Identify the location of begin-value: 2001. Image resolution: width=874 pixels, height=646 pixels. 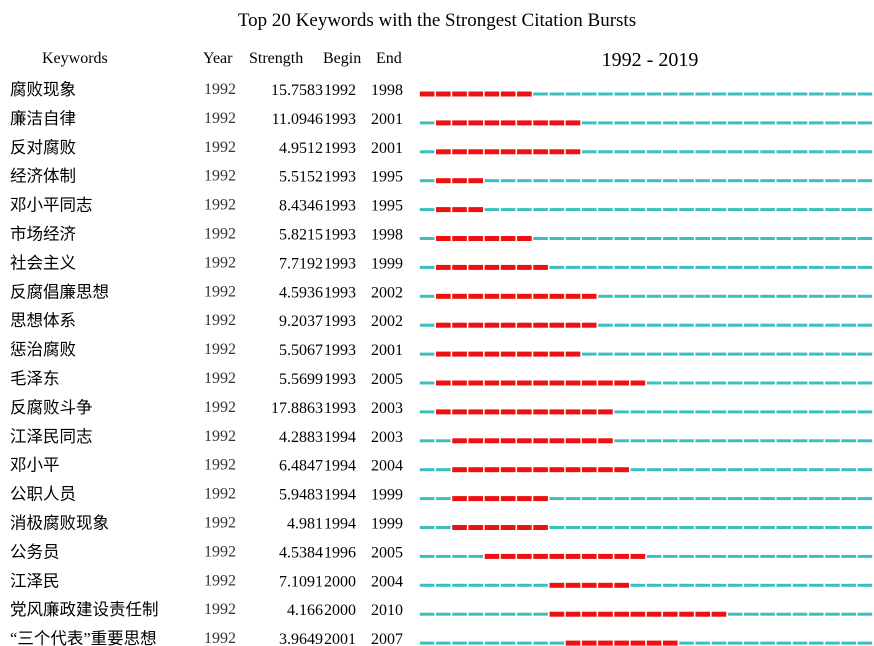
(340, 638).